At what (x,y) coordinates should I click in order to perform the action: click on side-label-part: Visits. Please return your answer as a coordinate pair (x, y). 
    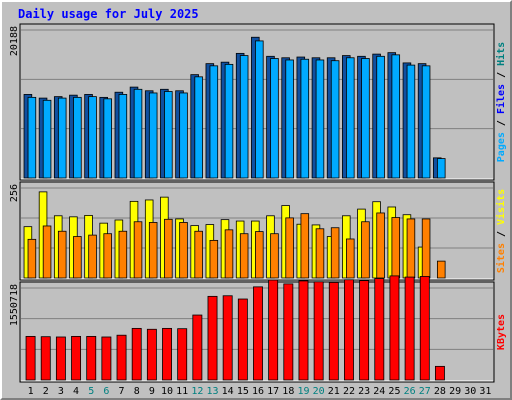
    Looking at the image, I should click on (501, 207).